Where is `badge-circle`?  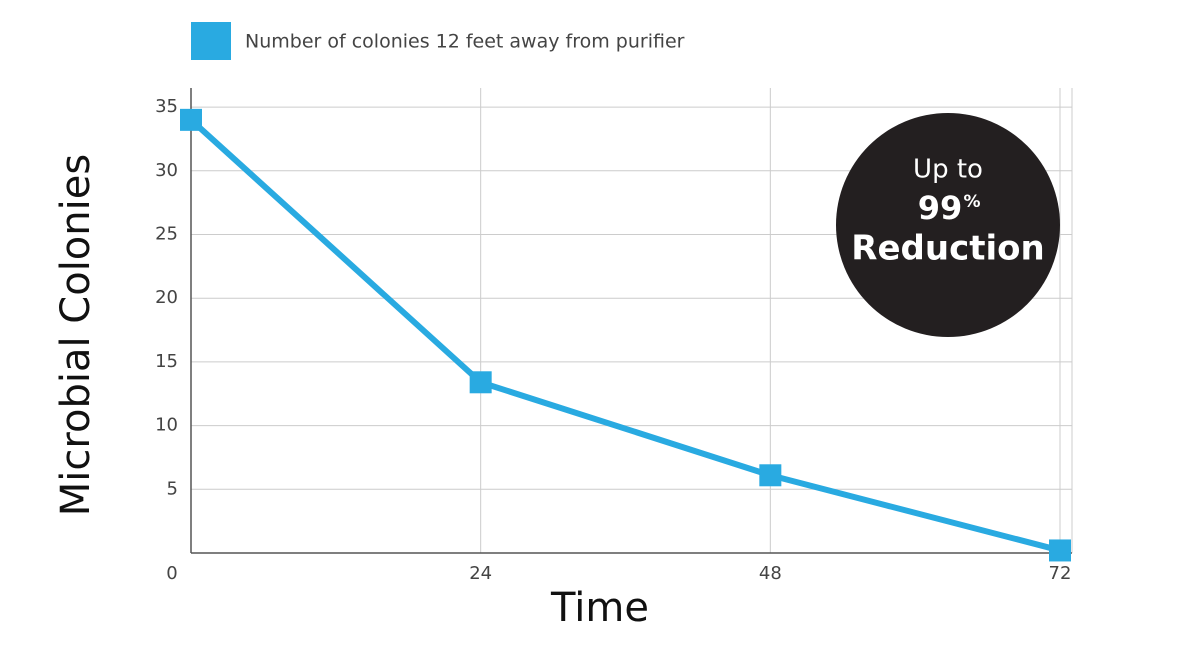
badge-circle is located at coordinates (948, 225).